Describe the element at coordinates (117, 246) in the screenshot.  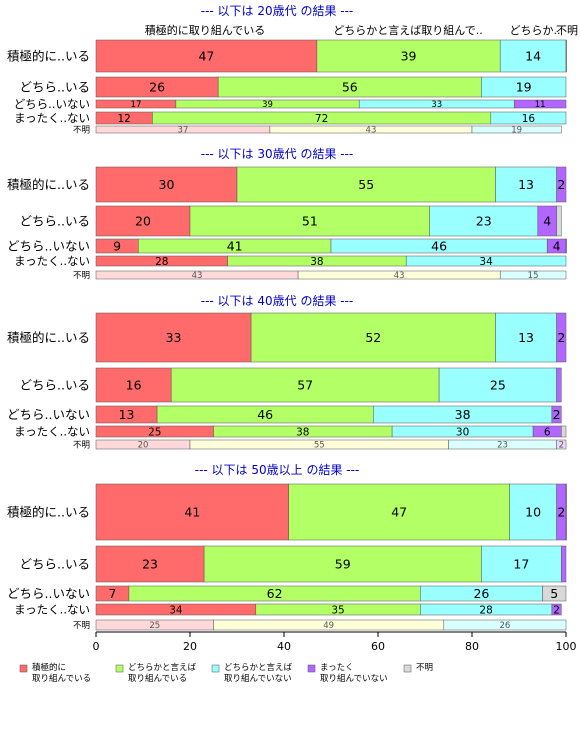
I see `data-label: 9` at that location.